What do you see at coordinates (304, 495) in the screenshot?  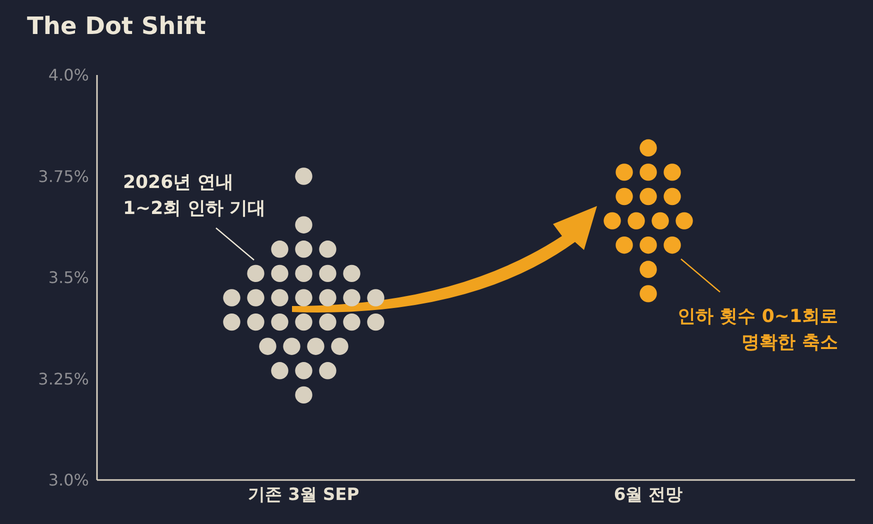 I see `x-tick-label: 기존 3월 SEP` at bounding box center [304, 495].